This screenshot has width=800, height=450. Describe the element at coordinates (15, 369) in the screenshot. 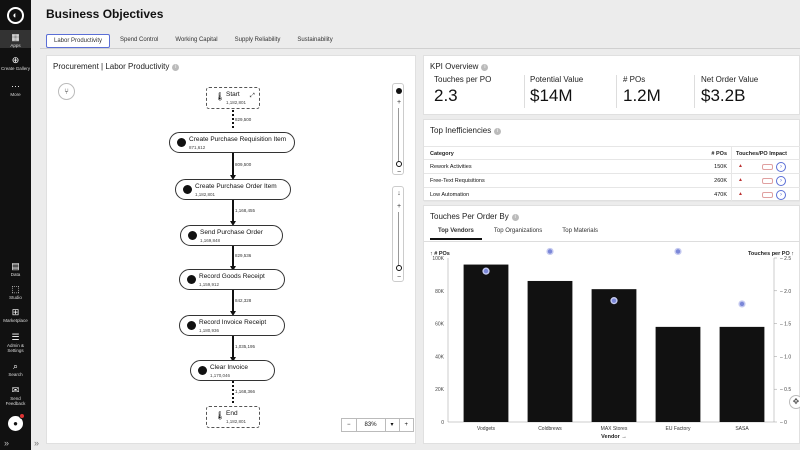

I see `rail-item-search: ⌕ Search` at that location.